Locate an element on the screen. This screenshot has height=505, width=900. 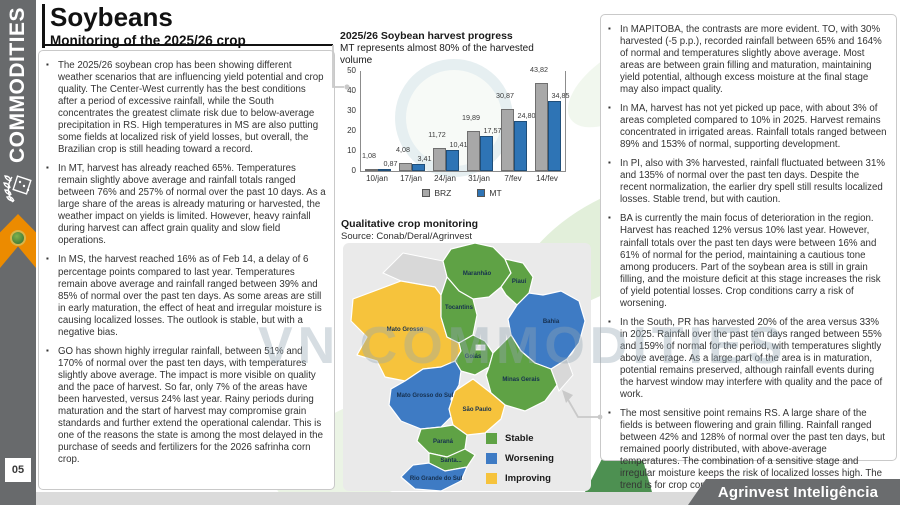
x-tick-label: 14/fev is located at coordinates (547, 178).